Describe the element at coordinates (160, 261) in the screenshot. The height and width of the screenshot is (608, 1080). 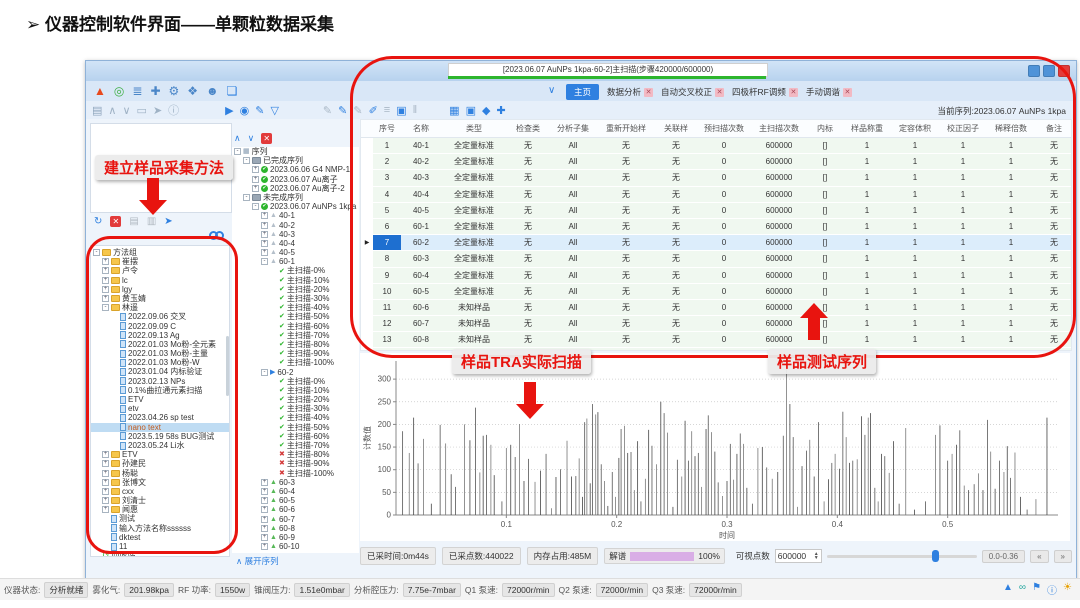
I see `tree-item: + 崔摆` at that location.